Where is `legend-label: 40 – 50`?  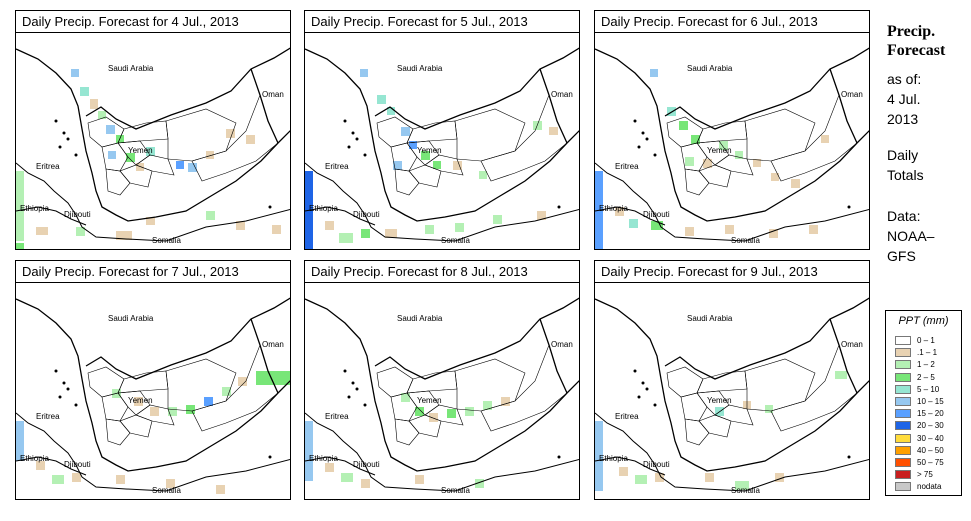 legend-label: 40 – 50 is located at coordinates (930, 450).